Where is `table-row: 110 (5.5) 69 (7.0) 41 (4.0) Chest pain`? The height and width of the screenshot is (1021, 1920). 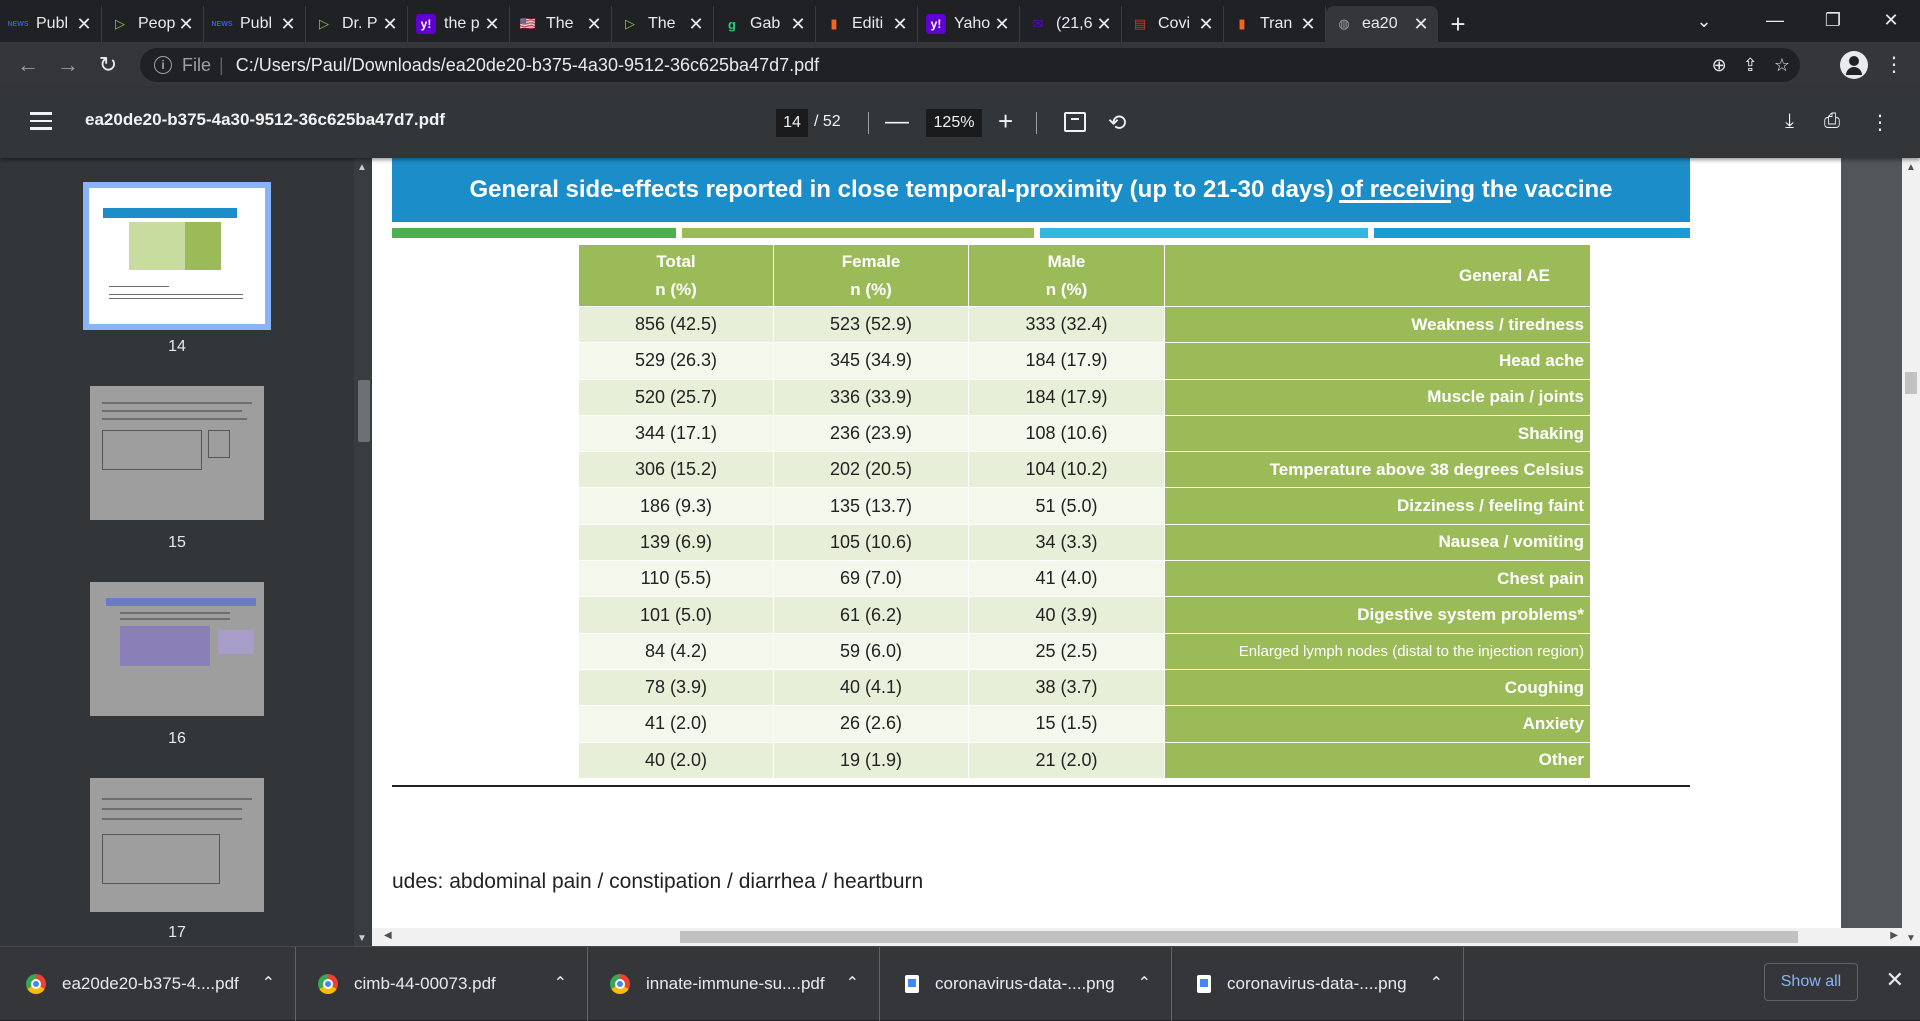 table-row: 110 (5.5) 69 (7.0) 41 (4.0) Chest pain is located at coordinates (1084, 579).